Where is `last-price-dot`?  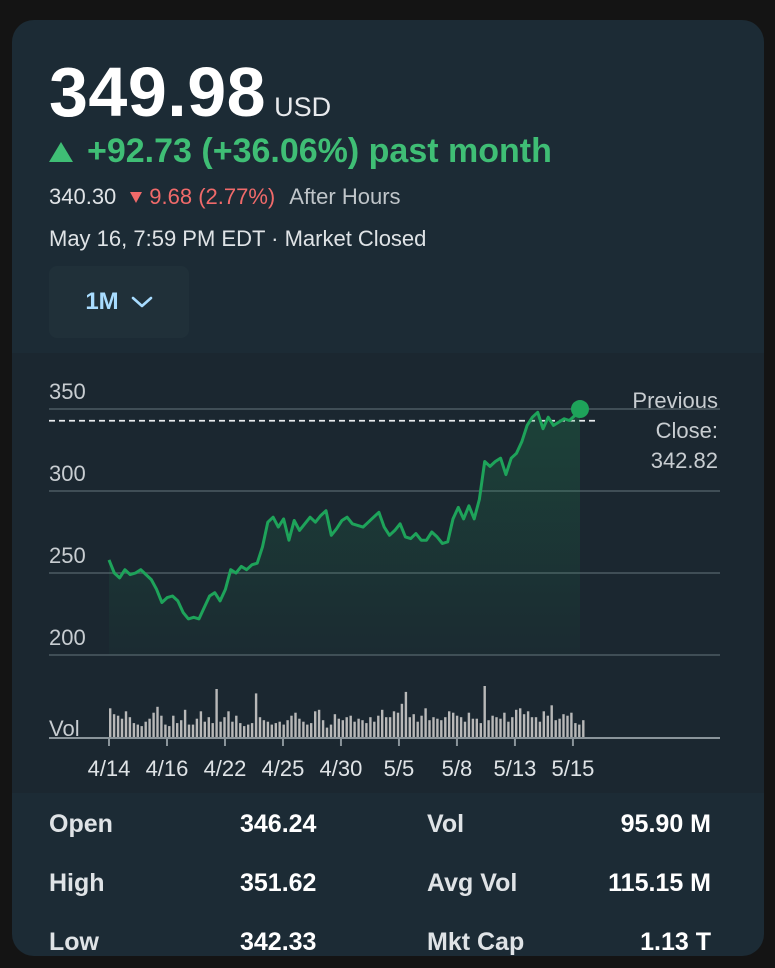 last-price-dot is located at coordinates (580, 409).